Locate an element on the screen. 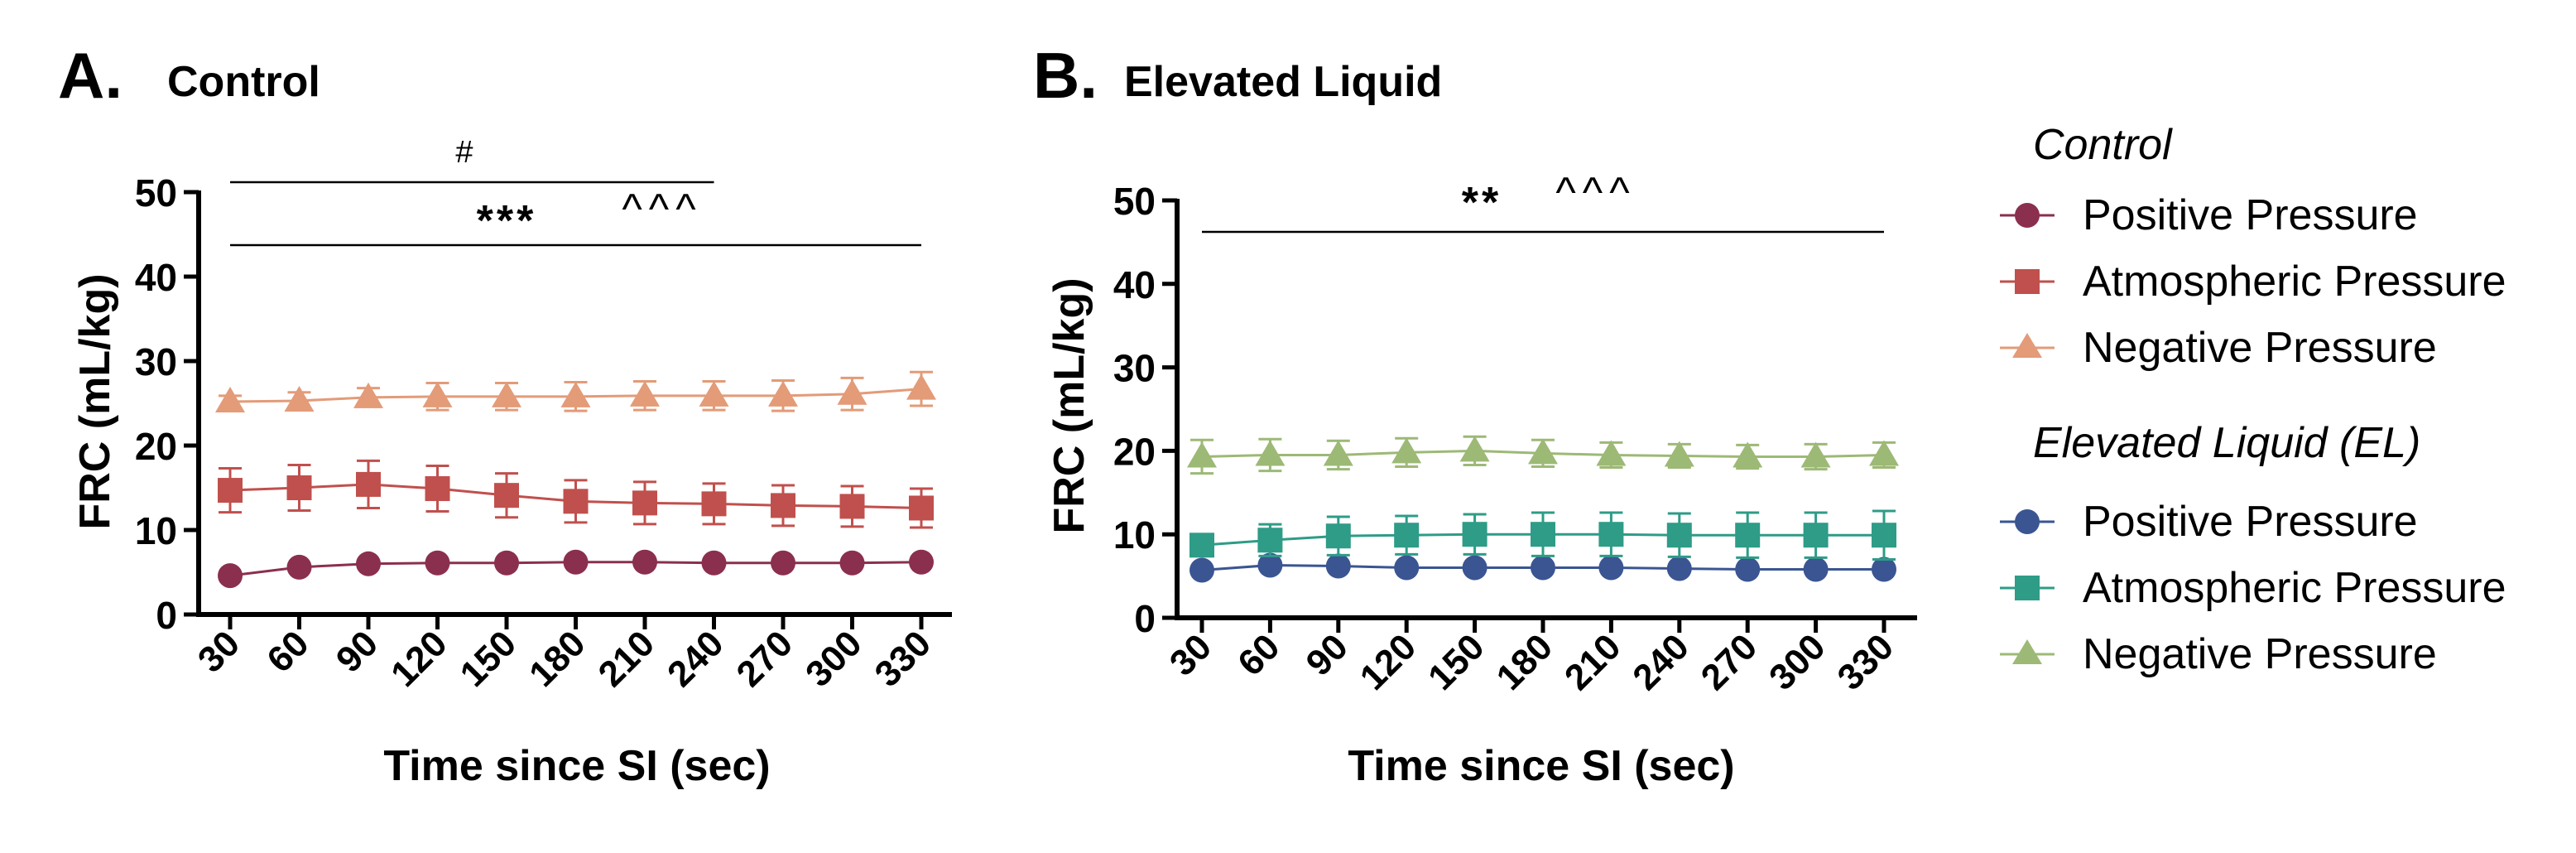  panel-a-y-axis-label: FRC (mL/kg) is located at coordinates (95, 401).